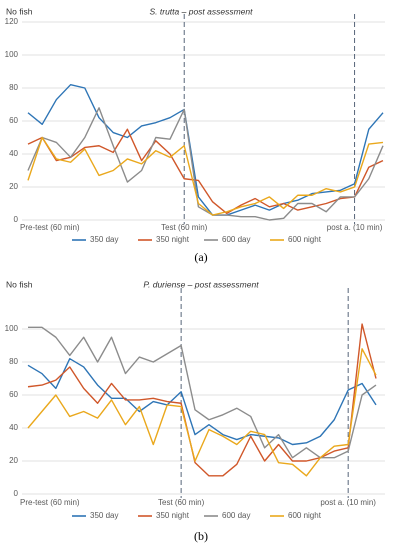  What do you see at coordinates (201, 536) in the screenshot?
I see `figure-caption: (b)` at bounding box center [201, 536].